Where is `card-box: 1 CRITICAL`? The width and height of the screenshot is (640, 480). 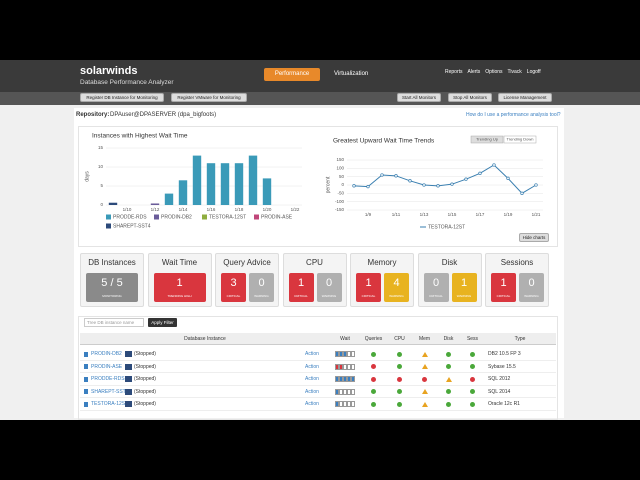
card-box: 1 CRITICAL is located at coordinates (301, 287).